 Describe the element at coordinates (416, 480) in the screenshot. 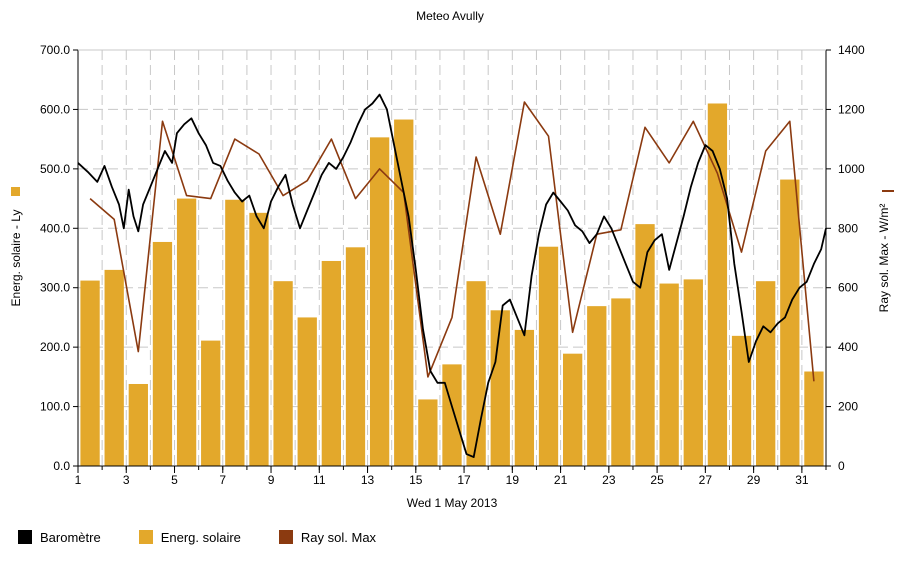

I see `x-tick-label: 15` at that location.